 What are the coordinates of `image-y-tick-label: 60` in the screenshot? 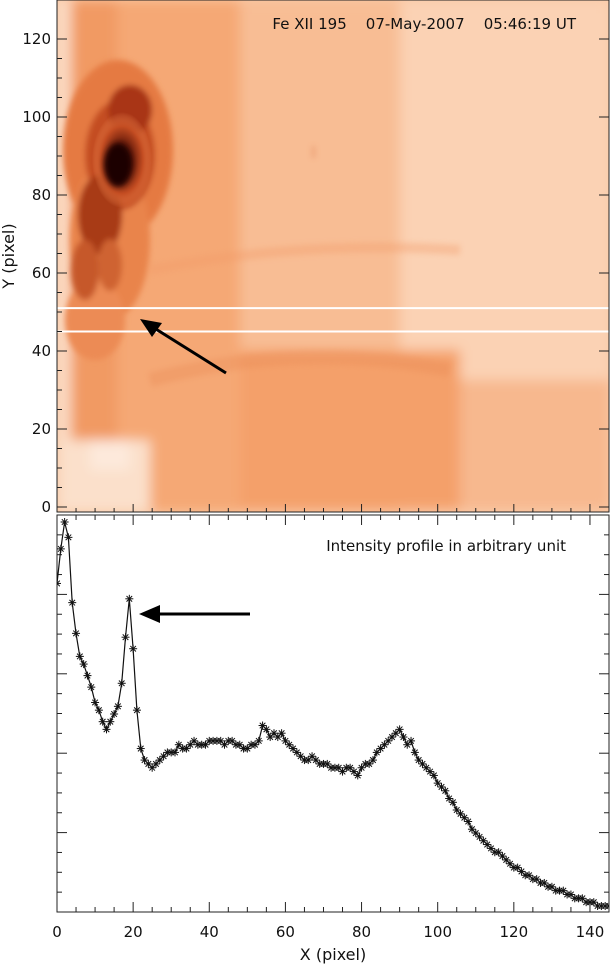 It's located at (41, 273).